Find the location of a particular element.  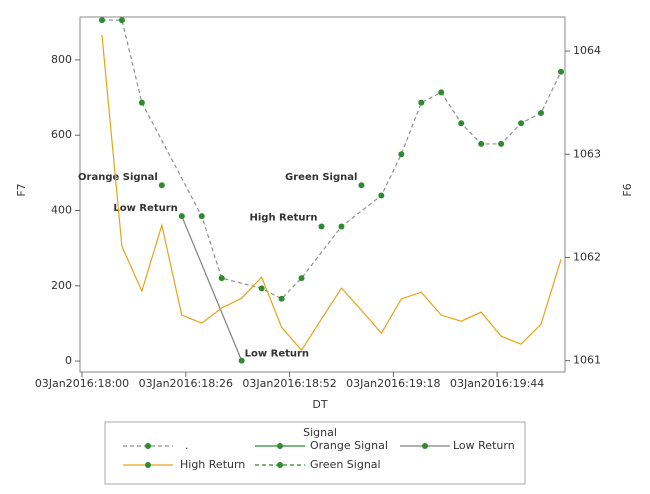

y2-axis-label: F6 is located at coordinates (627, 189).